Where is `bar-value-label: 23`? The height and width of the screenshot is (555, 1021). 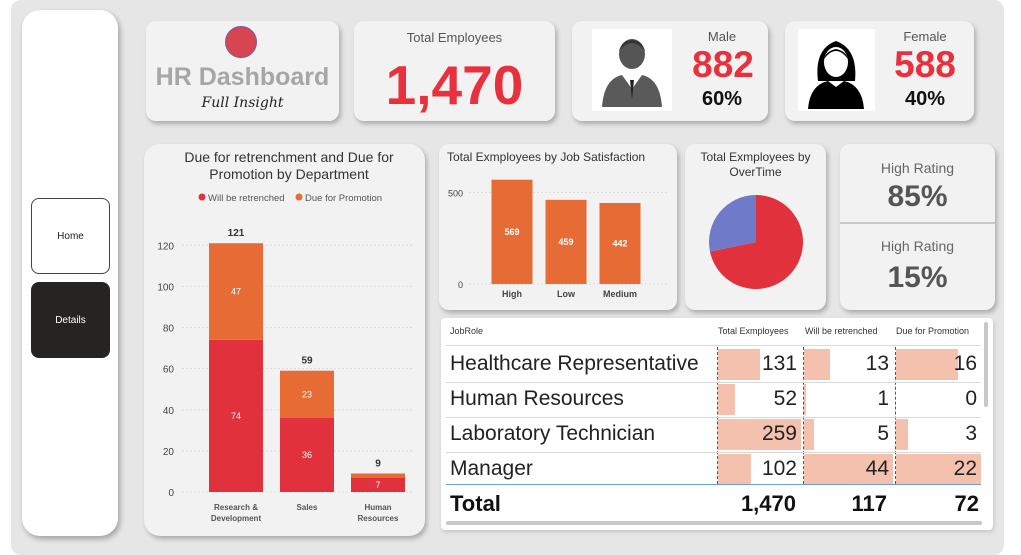
bar-value-label: 23 is located at coordinates (307, 394).